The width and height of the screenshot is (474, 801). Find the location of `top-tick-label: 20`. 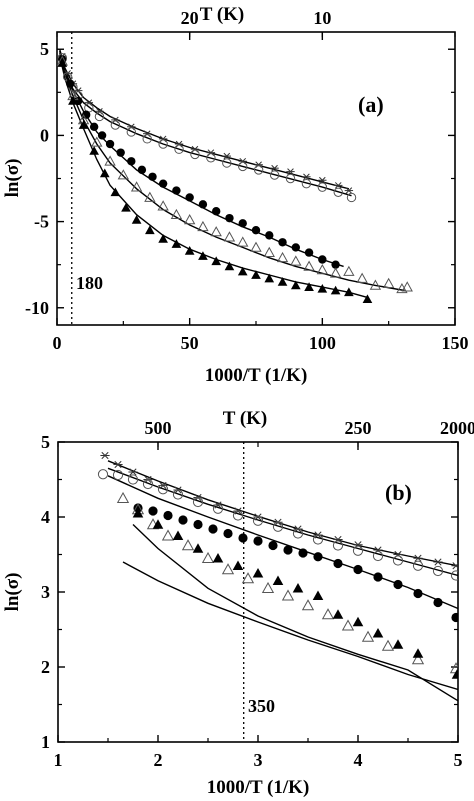

top-tick-label: 20 is located at coordinates (190, 18).